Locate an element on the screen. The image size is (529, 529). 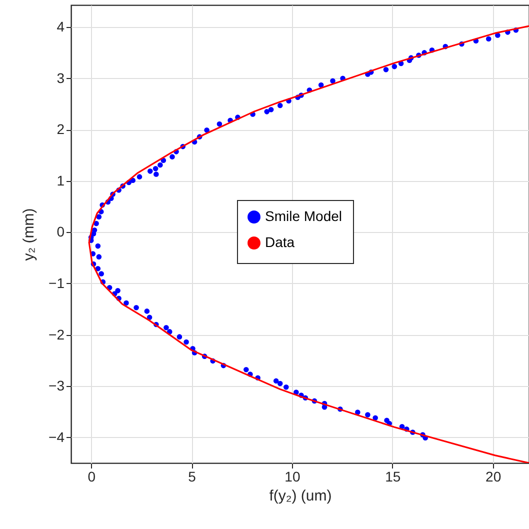
x-tick-label: 5 is located at coordinates (192, 476).